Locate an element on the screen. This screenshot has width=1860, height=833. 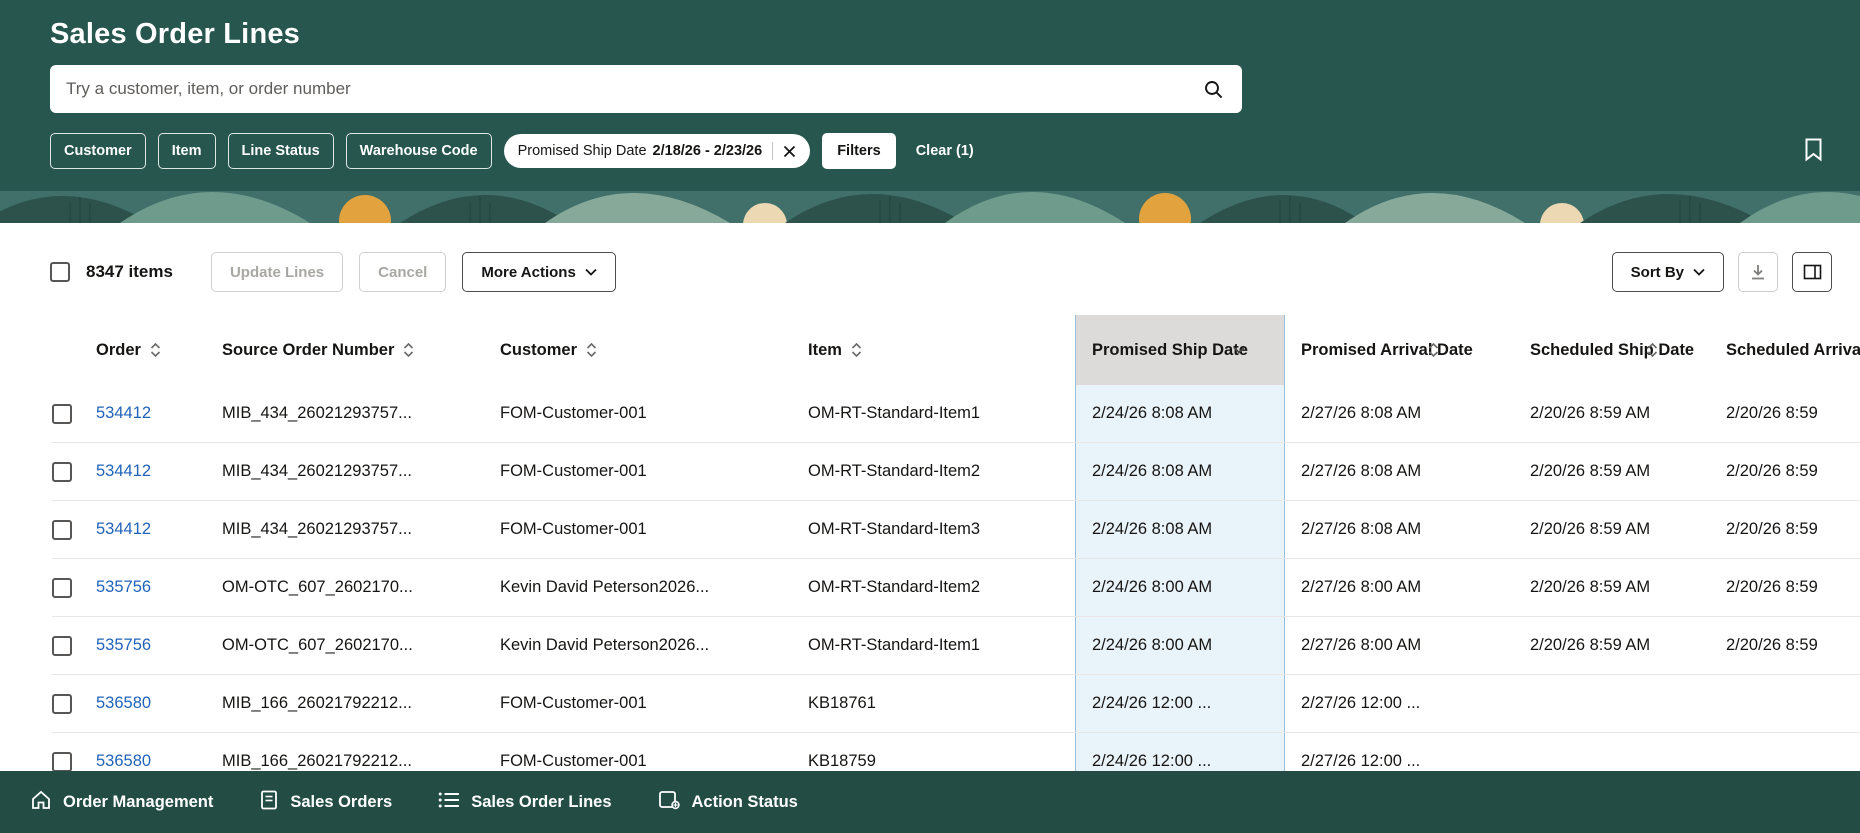
header-cell-scheduled-ship-date: Scheduled Ship Date is located at coordinates (1612, 350).